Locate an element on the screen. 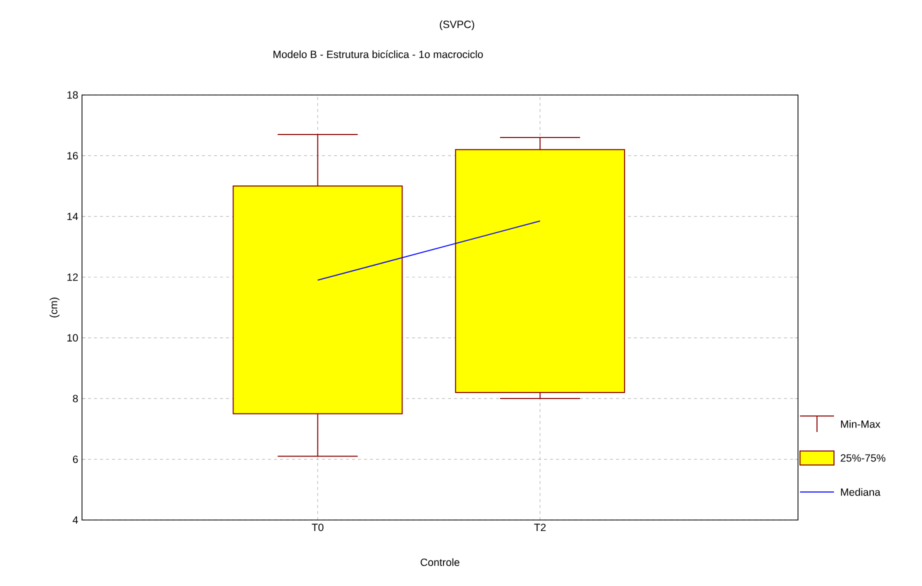  y-tick-label: 16 is located at coordinates (72, 156).